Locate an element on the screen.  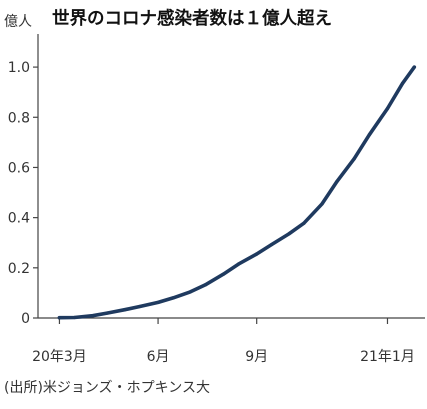
y-tick-label: 0.4 is located at coordinates (19, 219).